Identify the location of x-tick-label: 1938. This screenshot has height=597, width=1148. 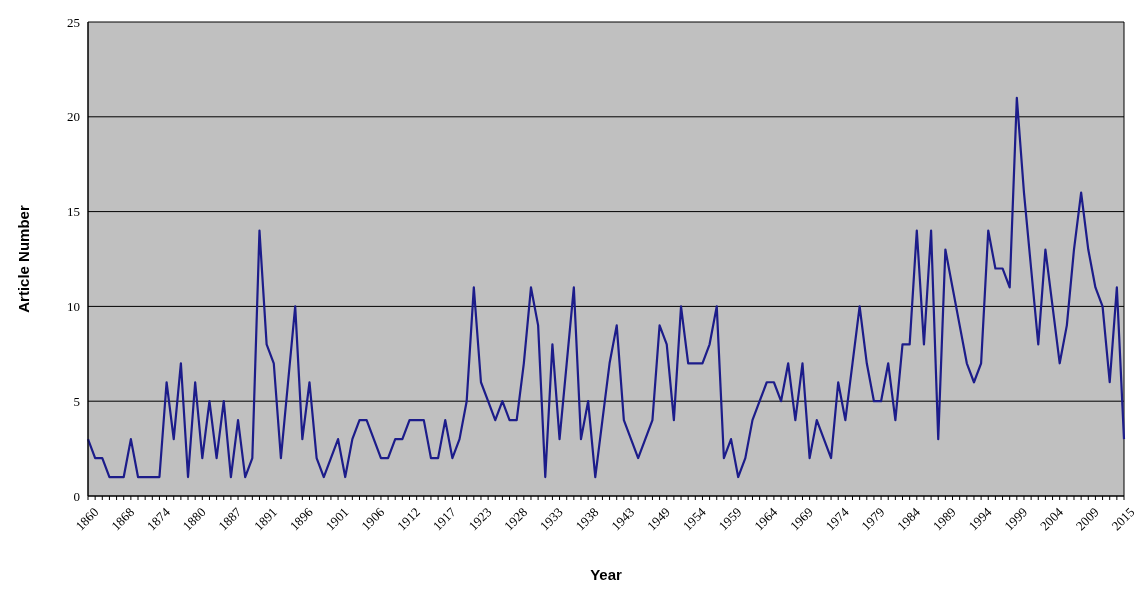
(587, 519).